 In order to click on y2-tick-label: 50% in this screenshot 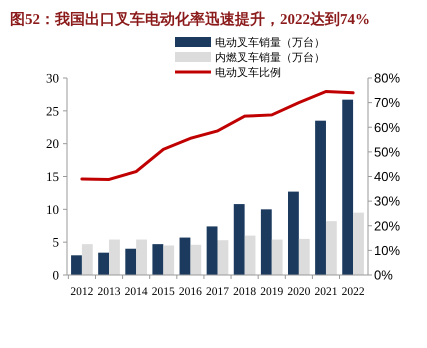, I will do `click(387, 152)`.